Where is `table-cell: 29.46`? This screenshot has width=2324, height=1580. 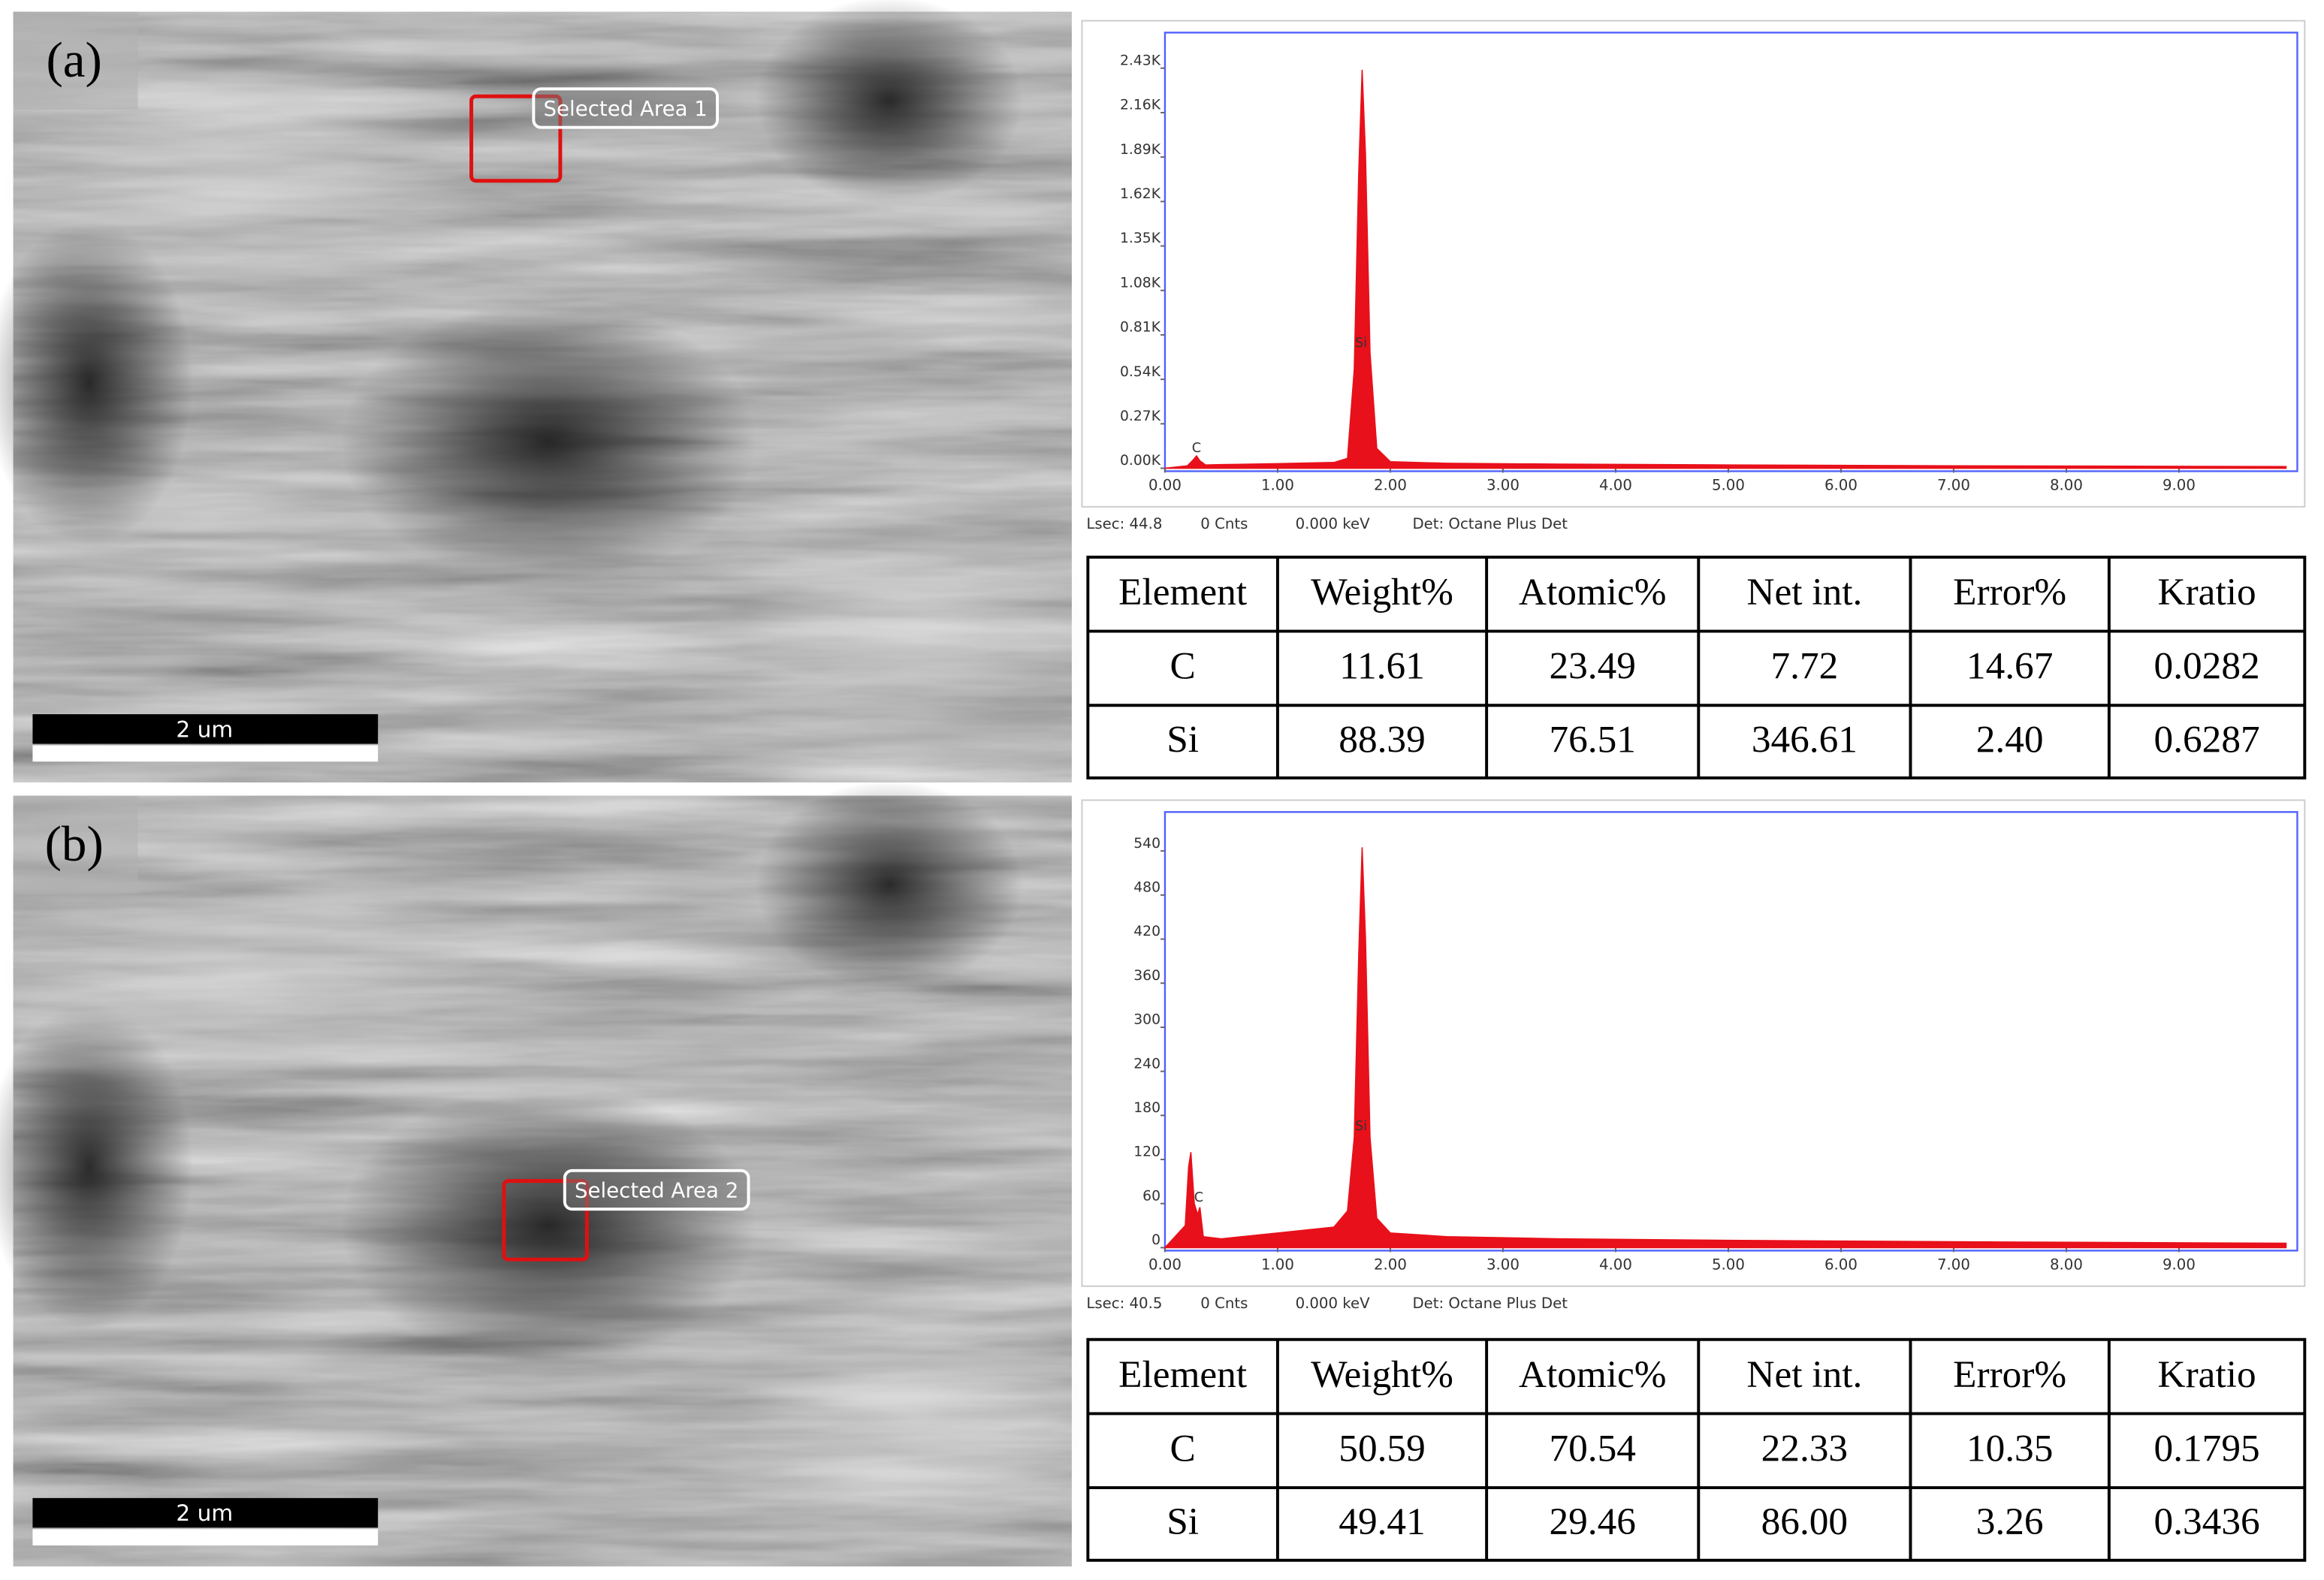
table-cell: 29.46 is located at coordinates (1592, 1521).